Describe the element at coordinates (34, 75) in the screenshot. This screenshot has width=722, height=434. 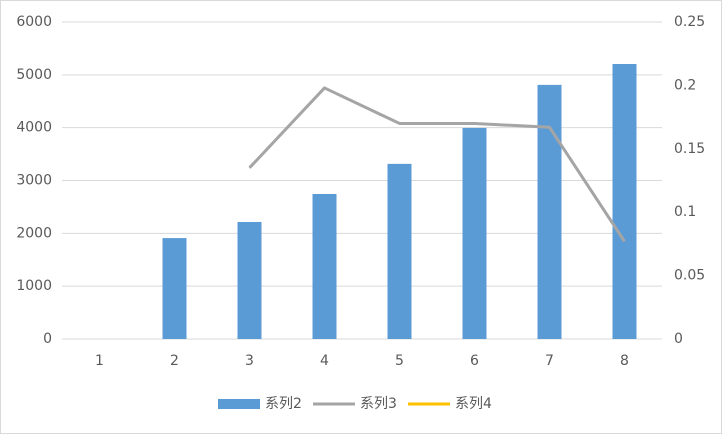
I see `y-tick-label: 5000` at that location.